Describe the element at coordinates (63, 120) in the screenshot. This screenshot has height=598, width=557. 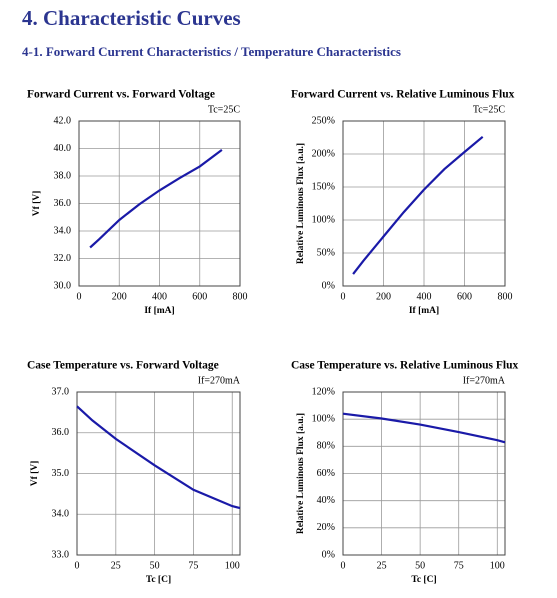
I see `y-tick-label: 42.0` at that location.